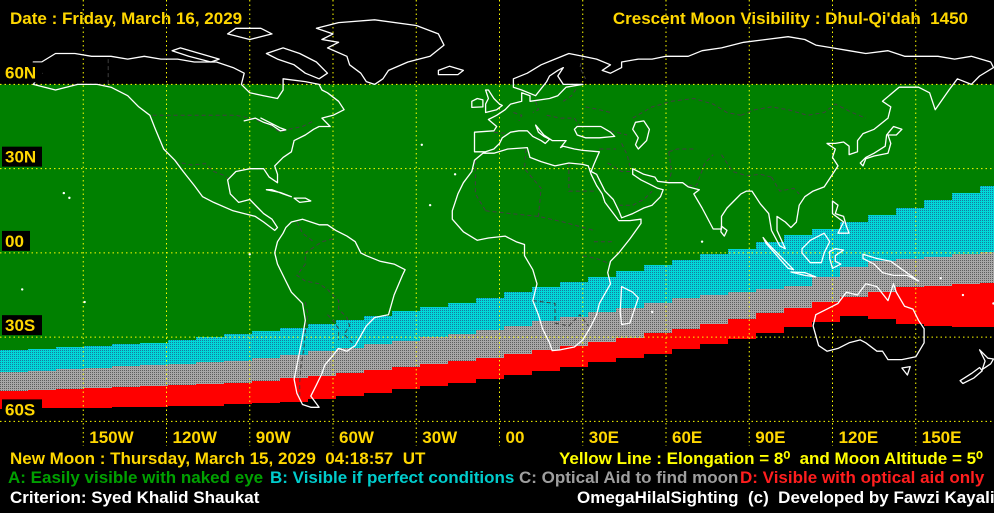  Describe the element at coordinates (619, 133) in the screenshot. I see `border-caucasus` at that location.